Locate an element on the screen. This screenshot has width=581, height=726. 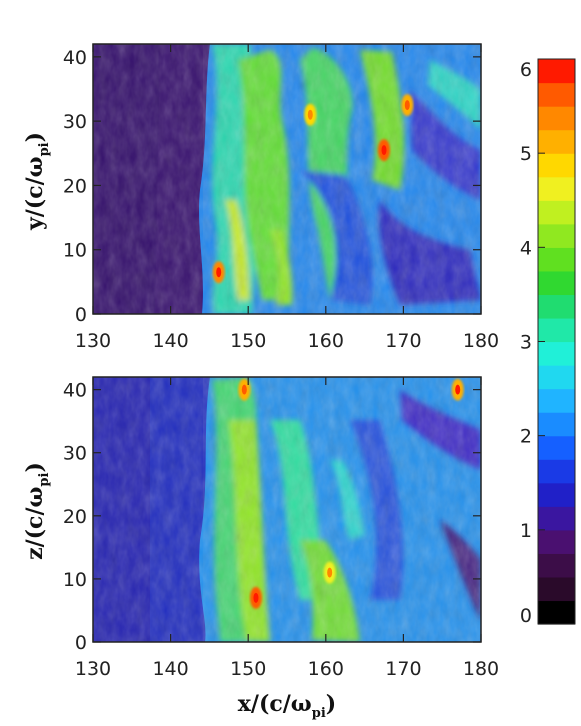
xlabel-main: x/(c/ω is located at coordinates (275, 704).